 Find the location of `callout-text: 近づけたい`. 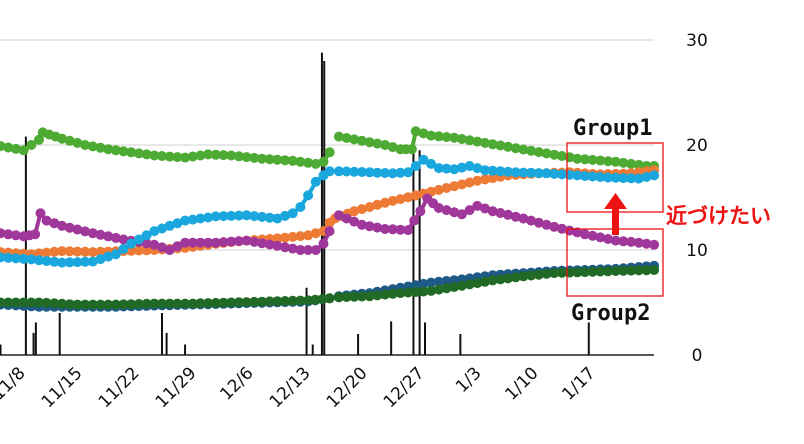

callout-text: 近づけたい is located at coordinates (718, 216).